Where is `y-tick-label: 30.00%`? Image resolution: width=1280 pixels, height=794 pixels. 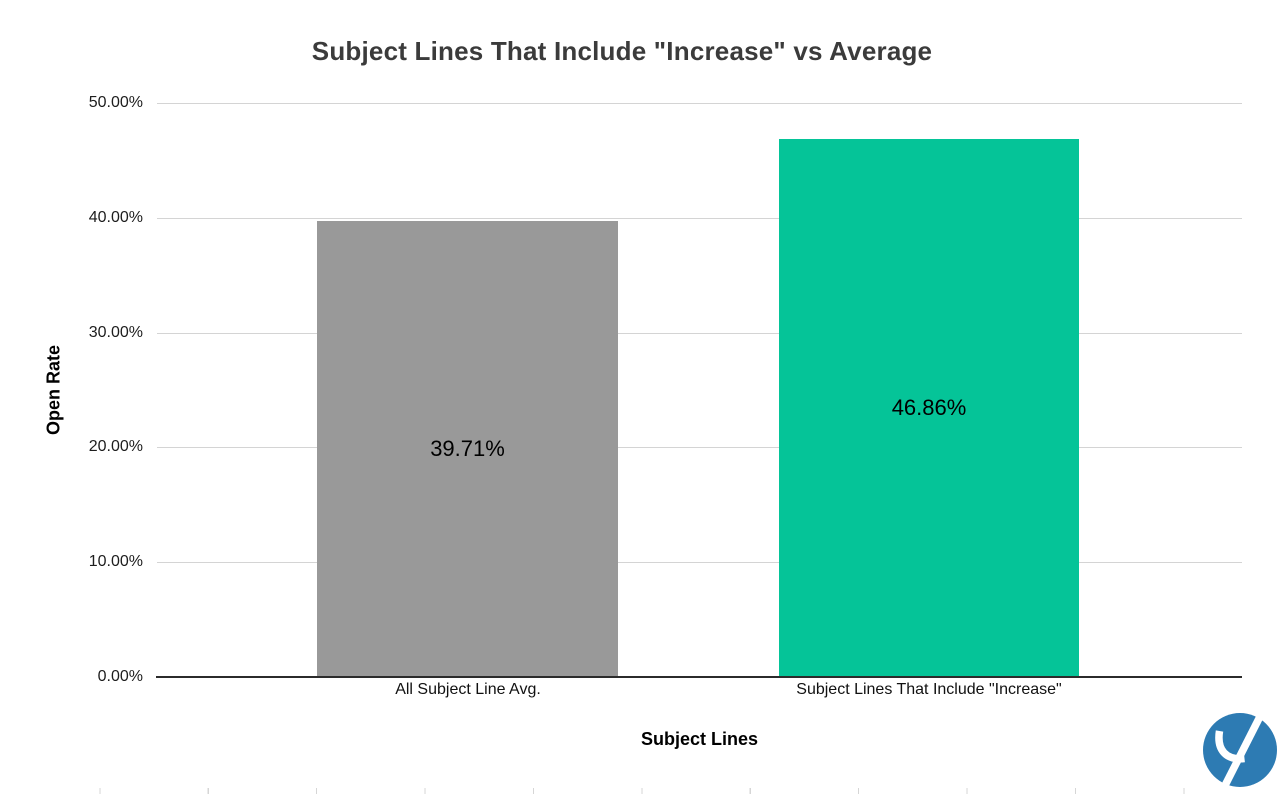
y-tick-label: 30.00% is located at coordinates (115, 332).